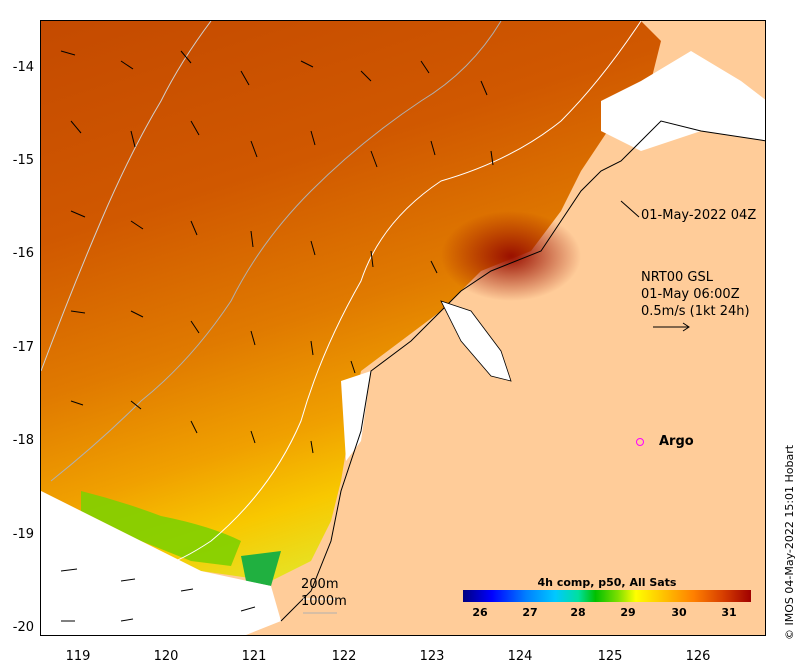 The image size is (810, 672). Describe the element at coordinates (344, 656) in the screenshot. I see `x-tick-label: 122` at that location.